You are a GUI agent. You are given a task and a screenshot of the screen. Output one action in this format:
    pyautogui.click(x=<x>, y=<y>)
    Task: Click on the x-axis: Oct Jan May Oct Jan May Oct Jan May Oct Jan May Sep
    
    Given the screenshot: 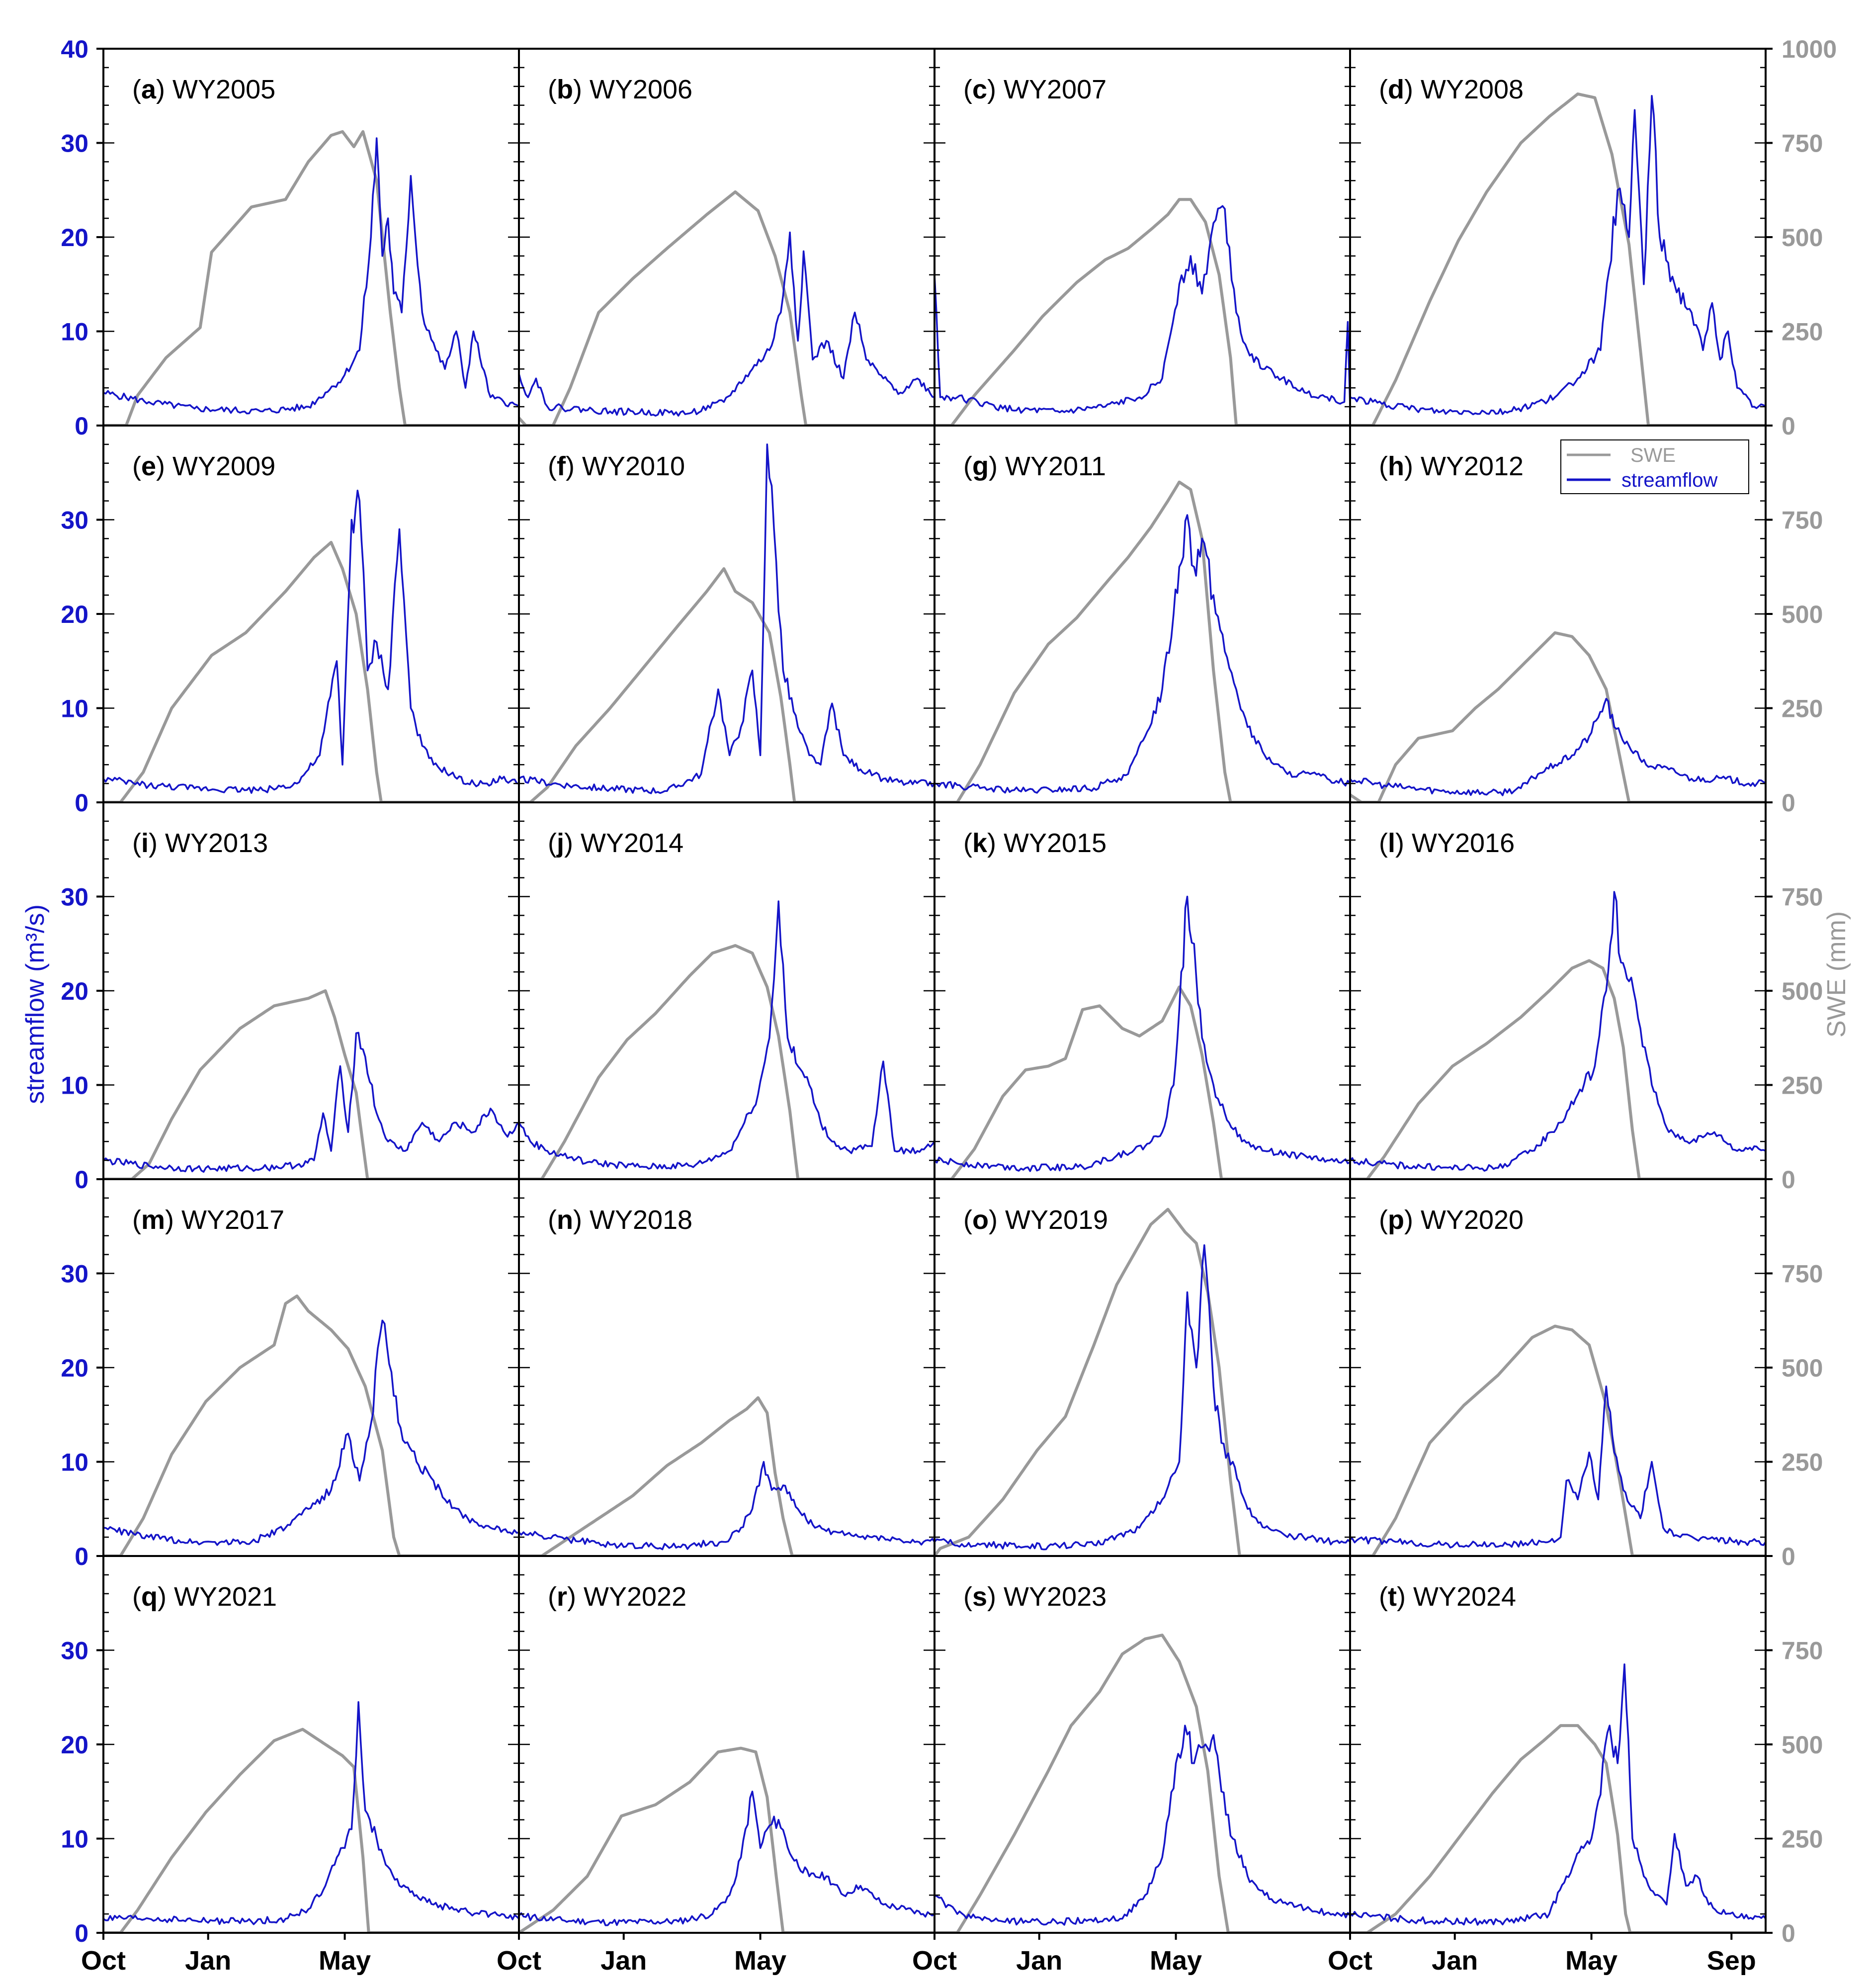 What is the action you would take?
    pyautogui.click(x=918, y=1954)
    